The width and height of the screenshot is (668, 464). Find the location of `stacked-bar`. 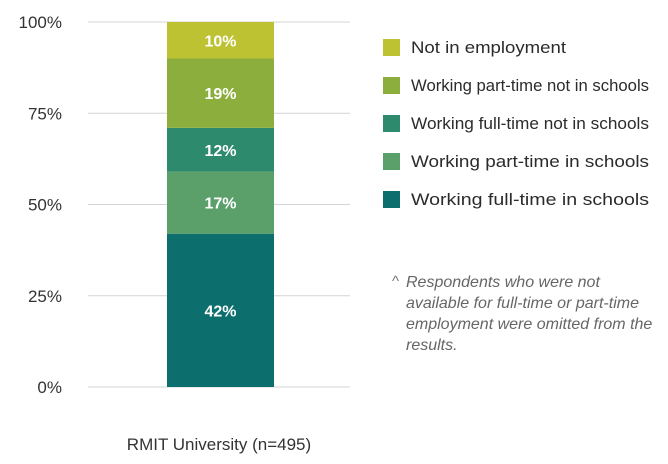

stacked-bar is located at coordinates (220, 204).